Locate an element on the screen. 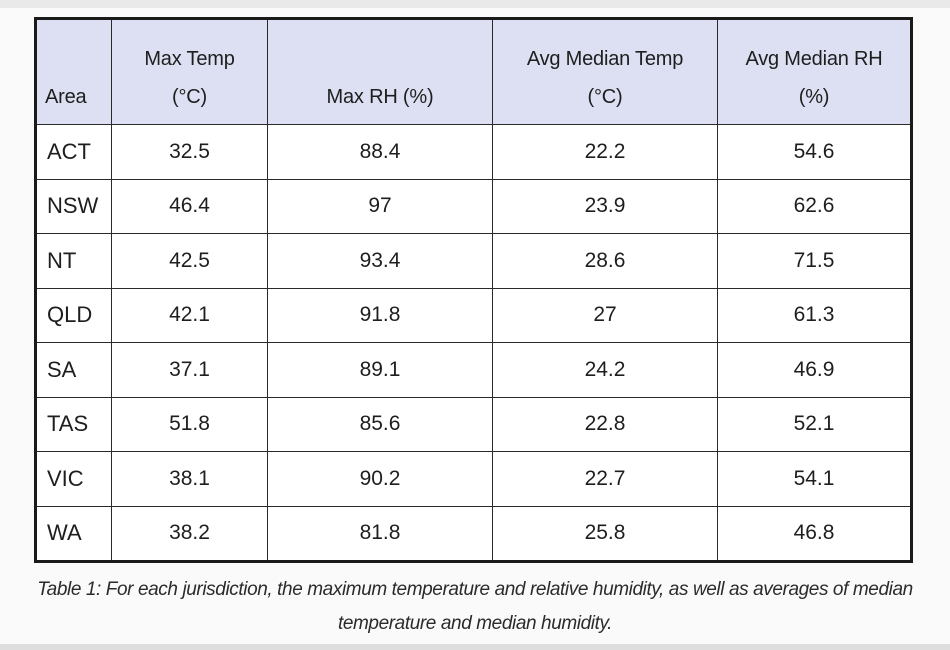 The image size is (950, 650). avg-rh-cell: 61.3 is located at coordinates (814, 315).